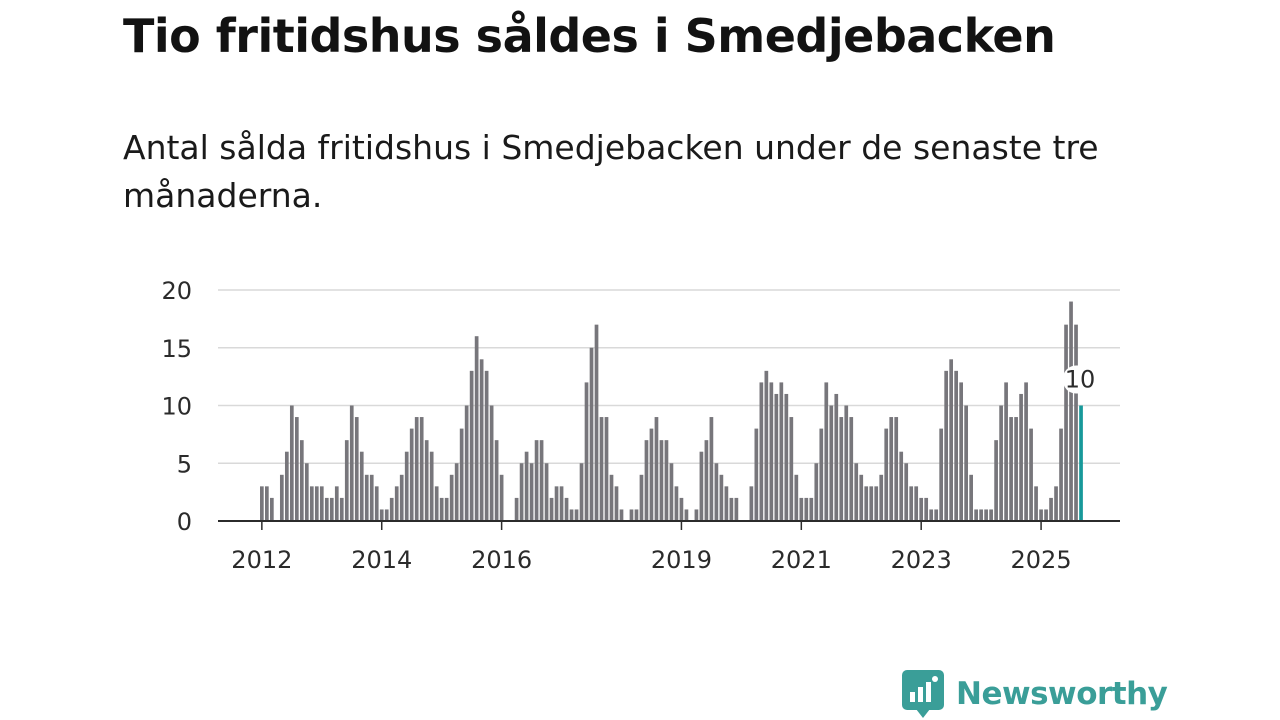  I want to click on highlight-label-group: 10, so click(1080, 379).